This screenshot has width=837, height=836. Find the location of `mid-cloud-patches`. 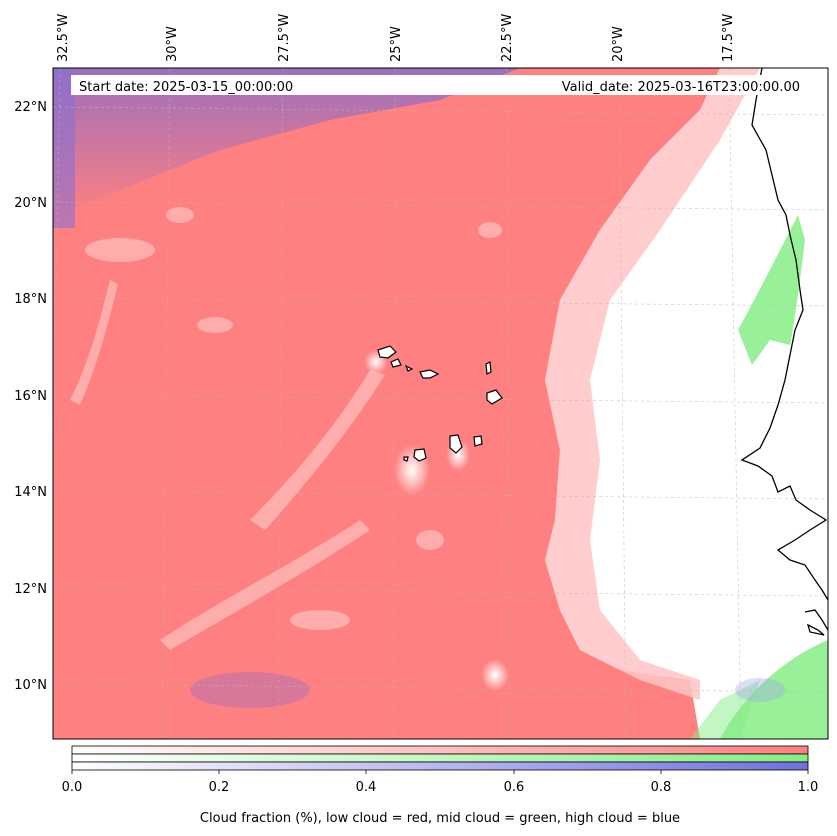

mid-cloud-patches is located at coordinates (759, 477).